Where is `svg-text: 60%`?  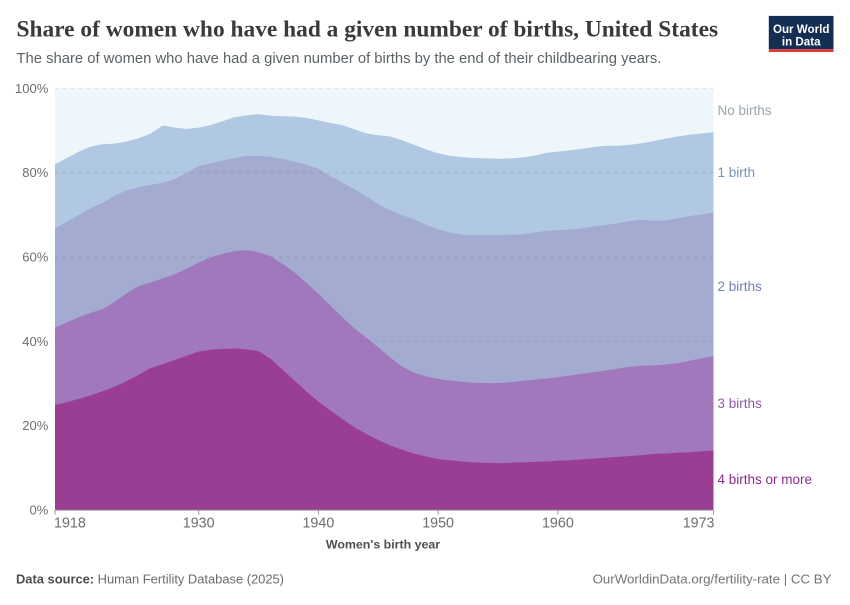
svg-text: 60% is located at coordinates (35, 256).